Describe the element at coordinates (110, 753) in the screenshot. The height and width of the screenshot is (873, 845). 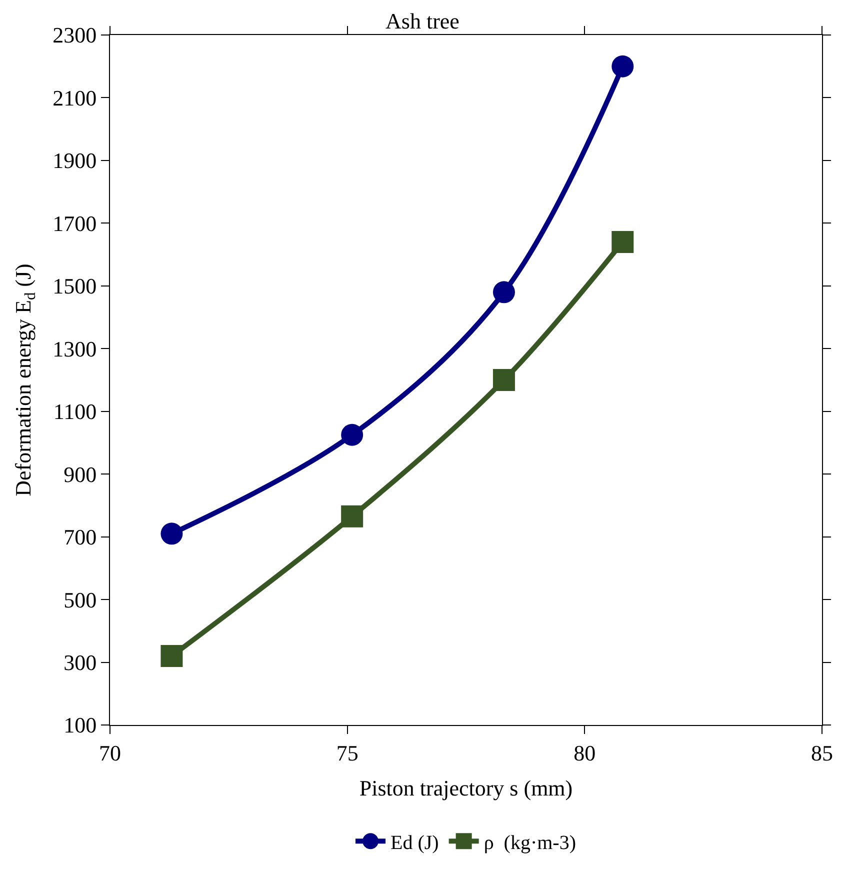
I see `x-tick-label: 70` at that location.